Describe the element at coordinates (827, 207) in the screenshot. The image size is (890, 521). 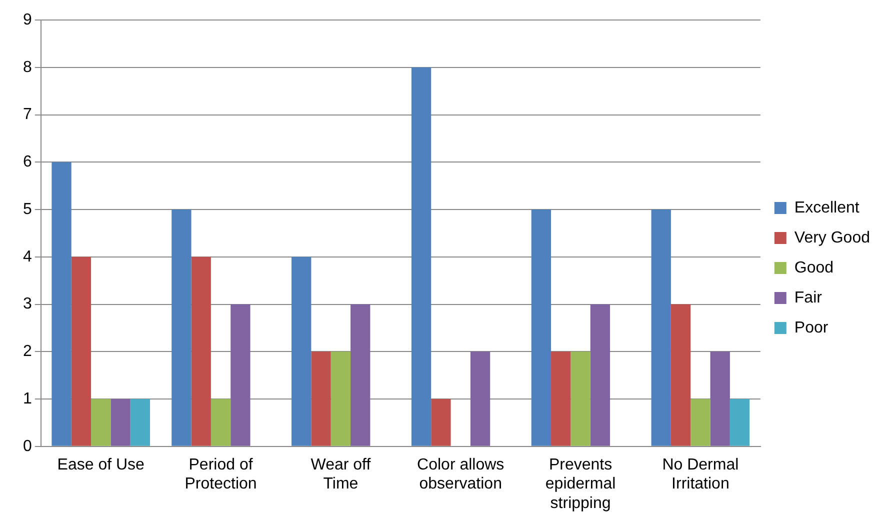
I see `legend-label: Excellent` at that location.